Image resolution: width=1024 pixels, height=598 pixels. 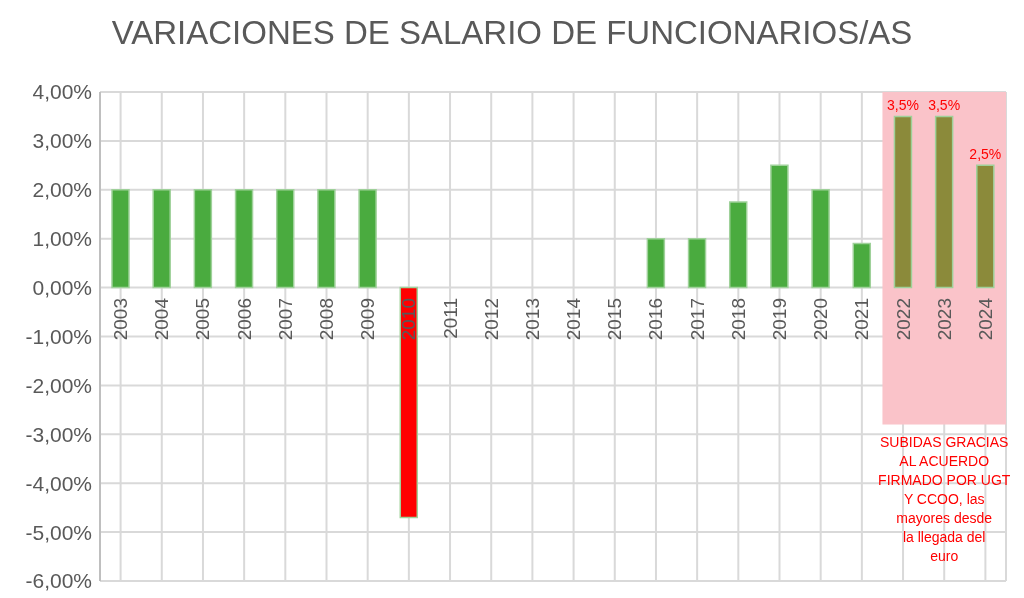 What do you see at coordinates (58, 581) in the screenshot?
I see `y-tick-label: -6,00%` at bounding box center [58, 581].